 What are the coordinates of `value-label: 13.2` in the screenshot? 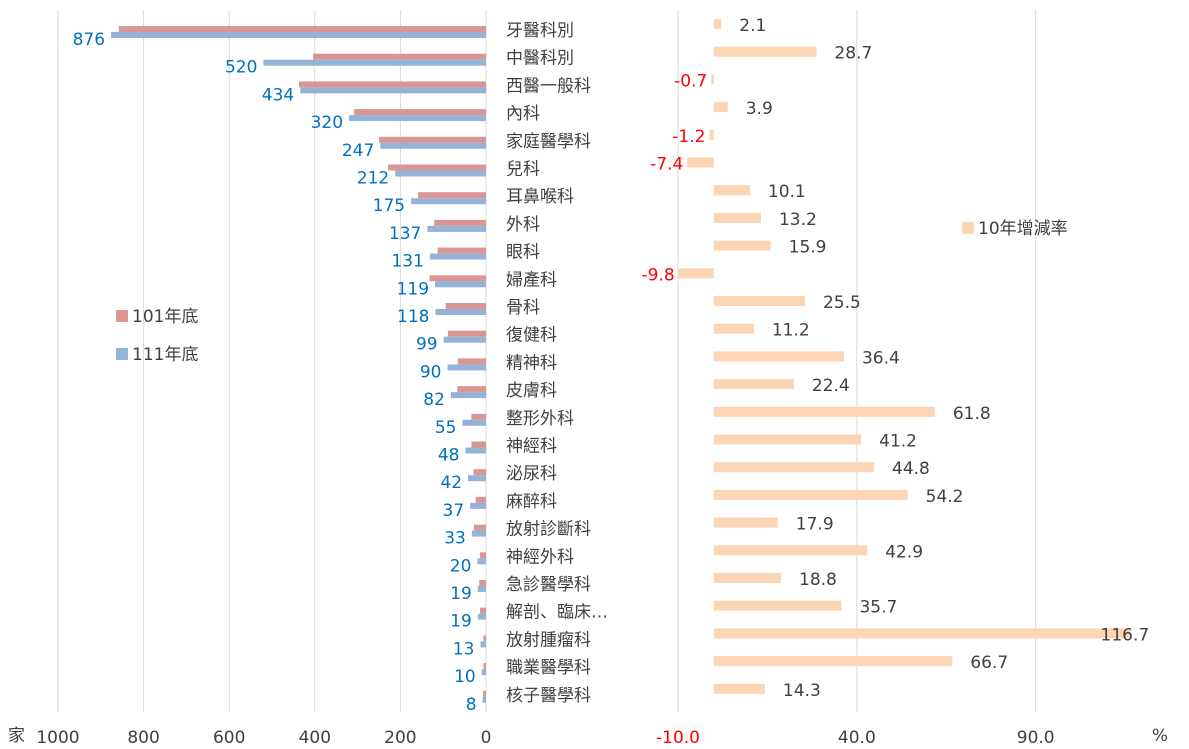 It's located at (798, 220).